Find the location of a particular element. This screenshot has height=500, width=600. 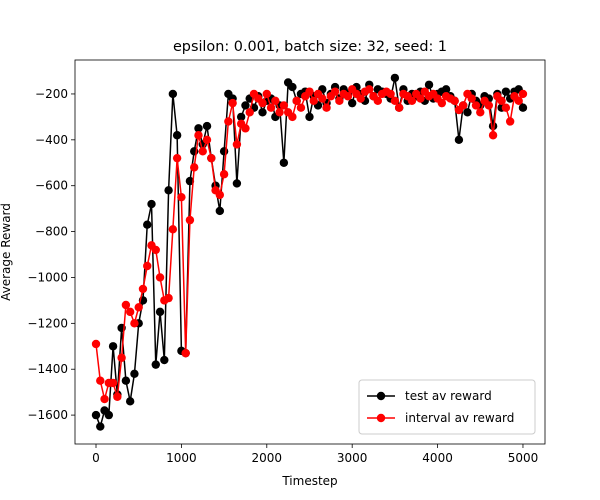

x-axis-label: Timestep is located at coordinates (309, 481).